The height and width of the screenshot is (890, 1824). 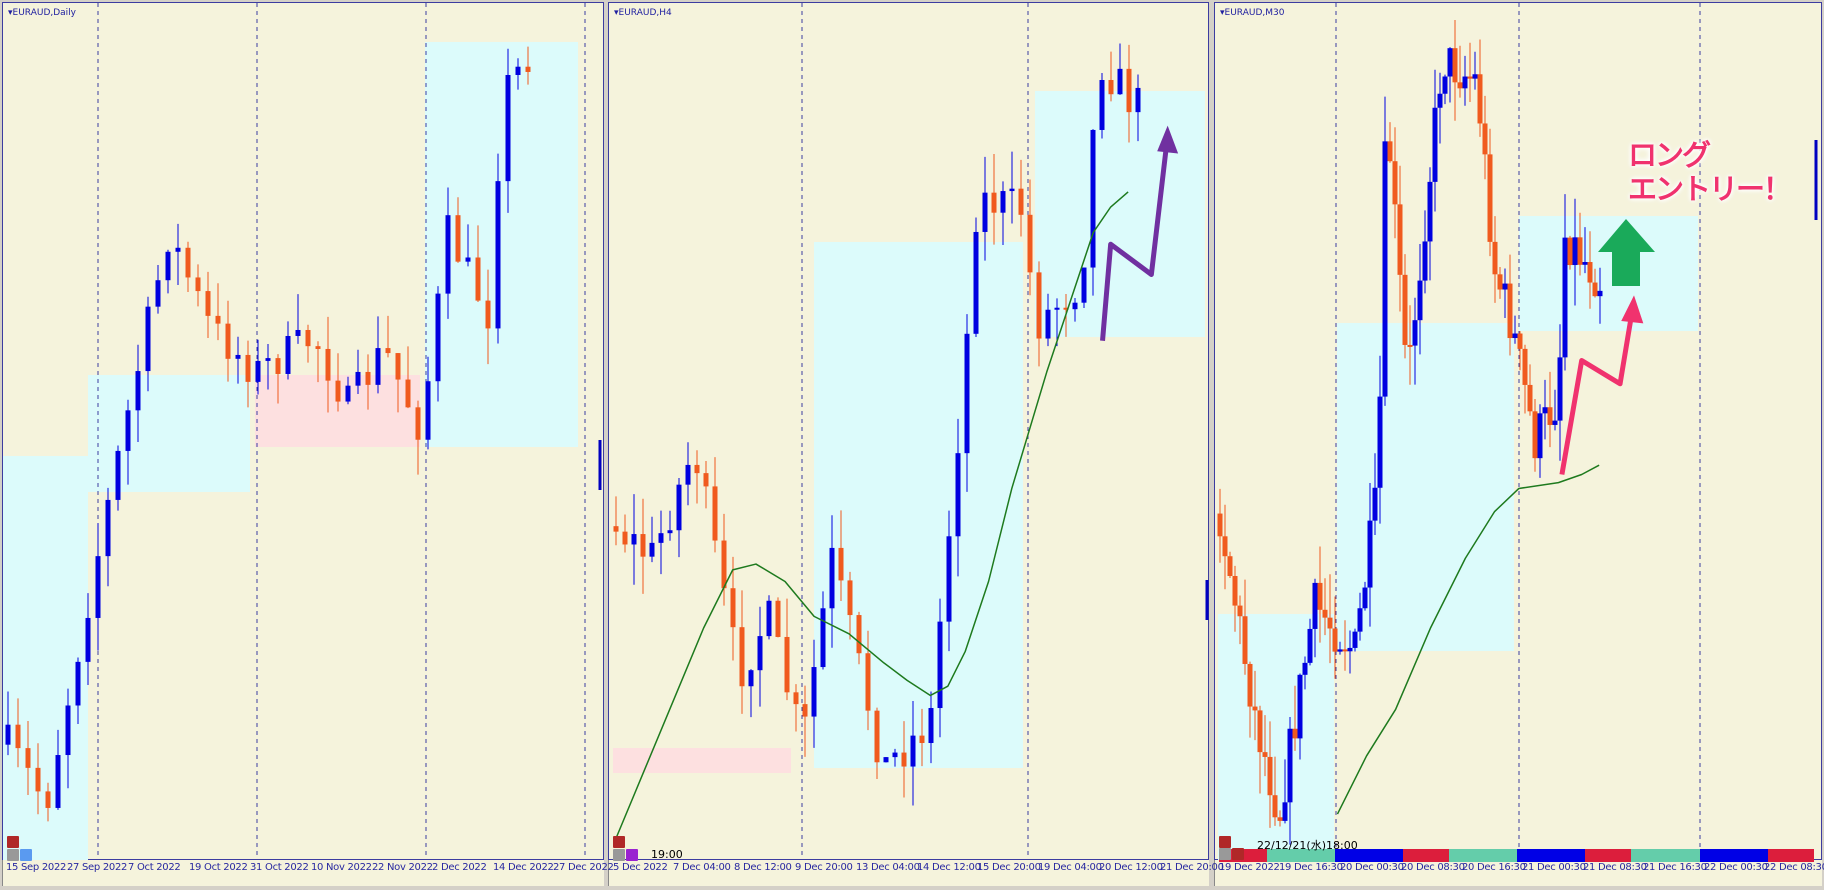 What do you see at coordinates (1494, 867) in the screenshot?
I see `time-axis-label: 20 Dec 16:30` at bounding box center [1494, 867].